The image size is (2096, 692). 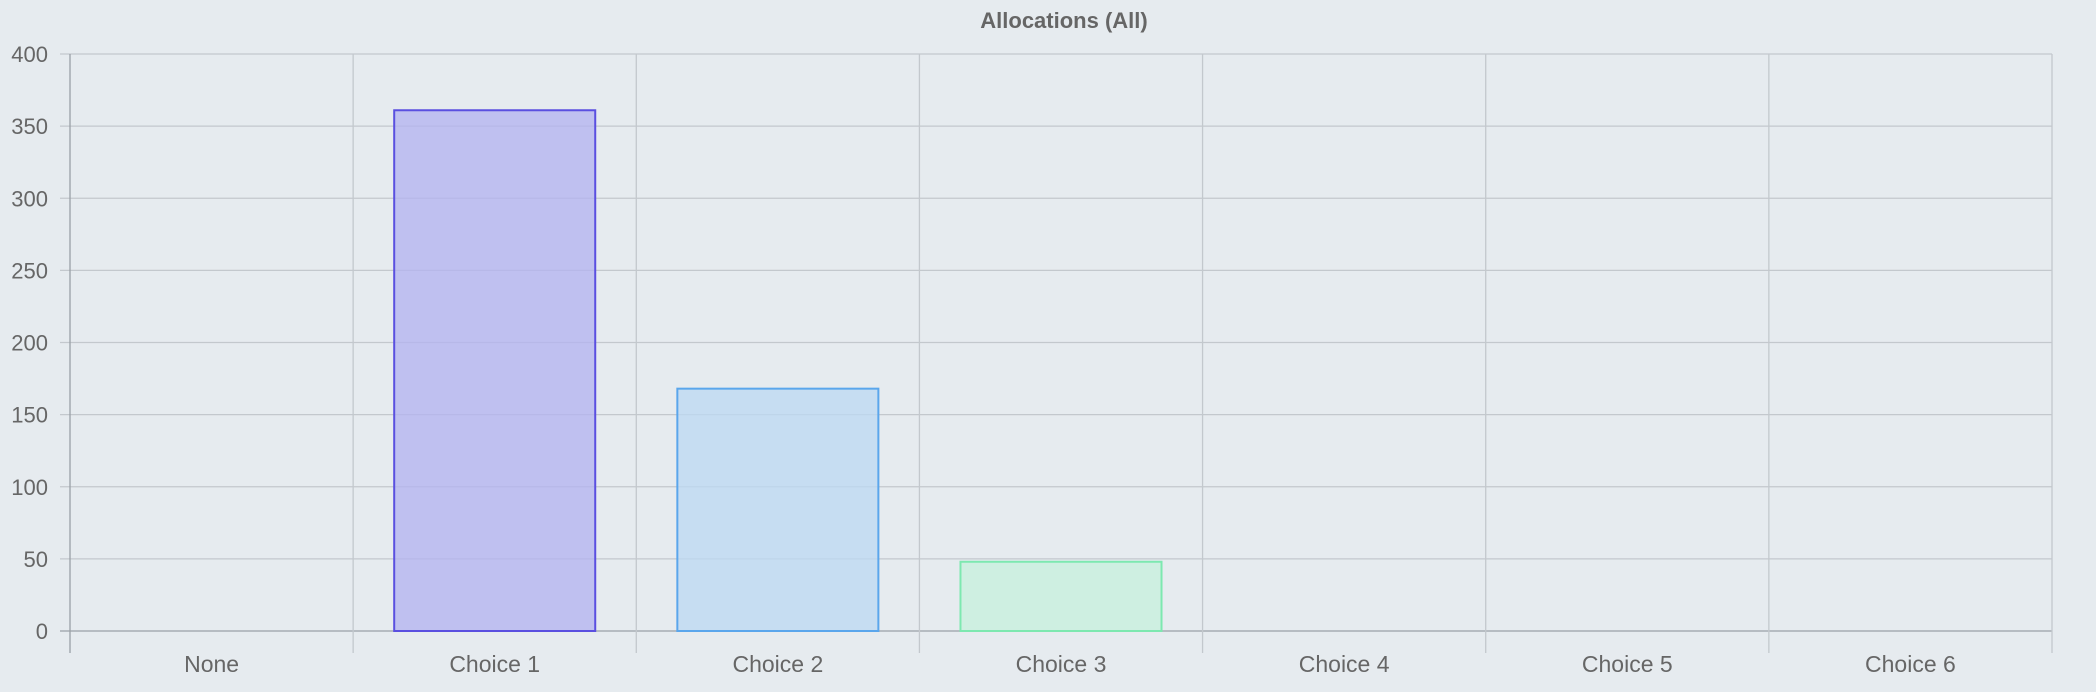 What do you see at coordinates (29, 415) in the screenshot?
I see `y-tick-label: 150` at bounding box center [29, 415].